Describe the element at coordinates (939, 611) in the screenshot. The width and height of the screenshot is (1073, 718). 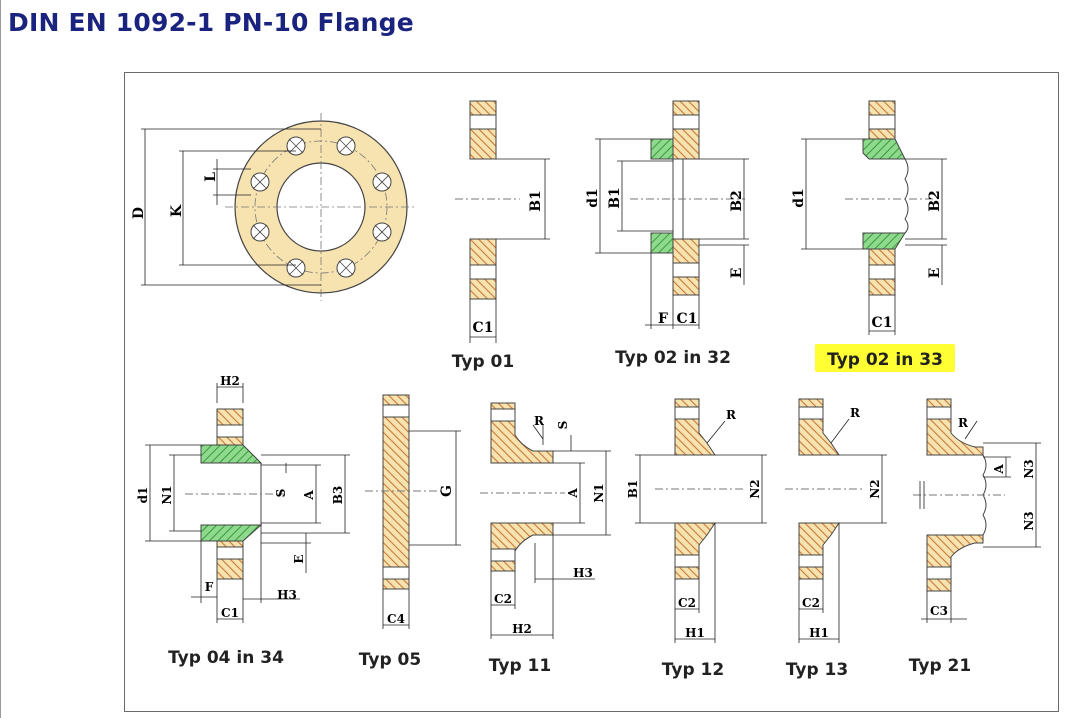
I see `dim-label-C3: C3` at that location.